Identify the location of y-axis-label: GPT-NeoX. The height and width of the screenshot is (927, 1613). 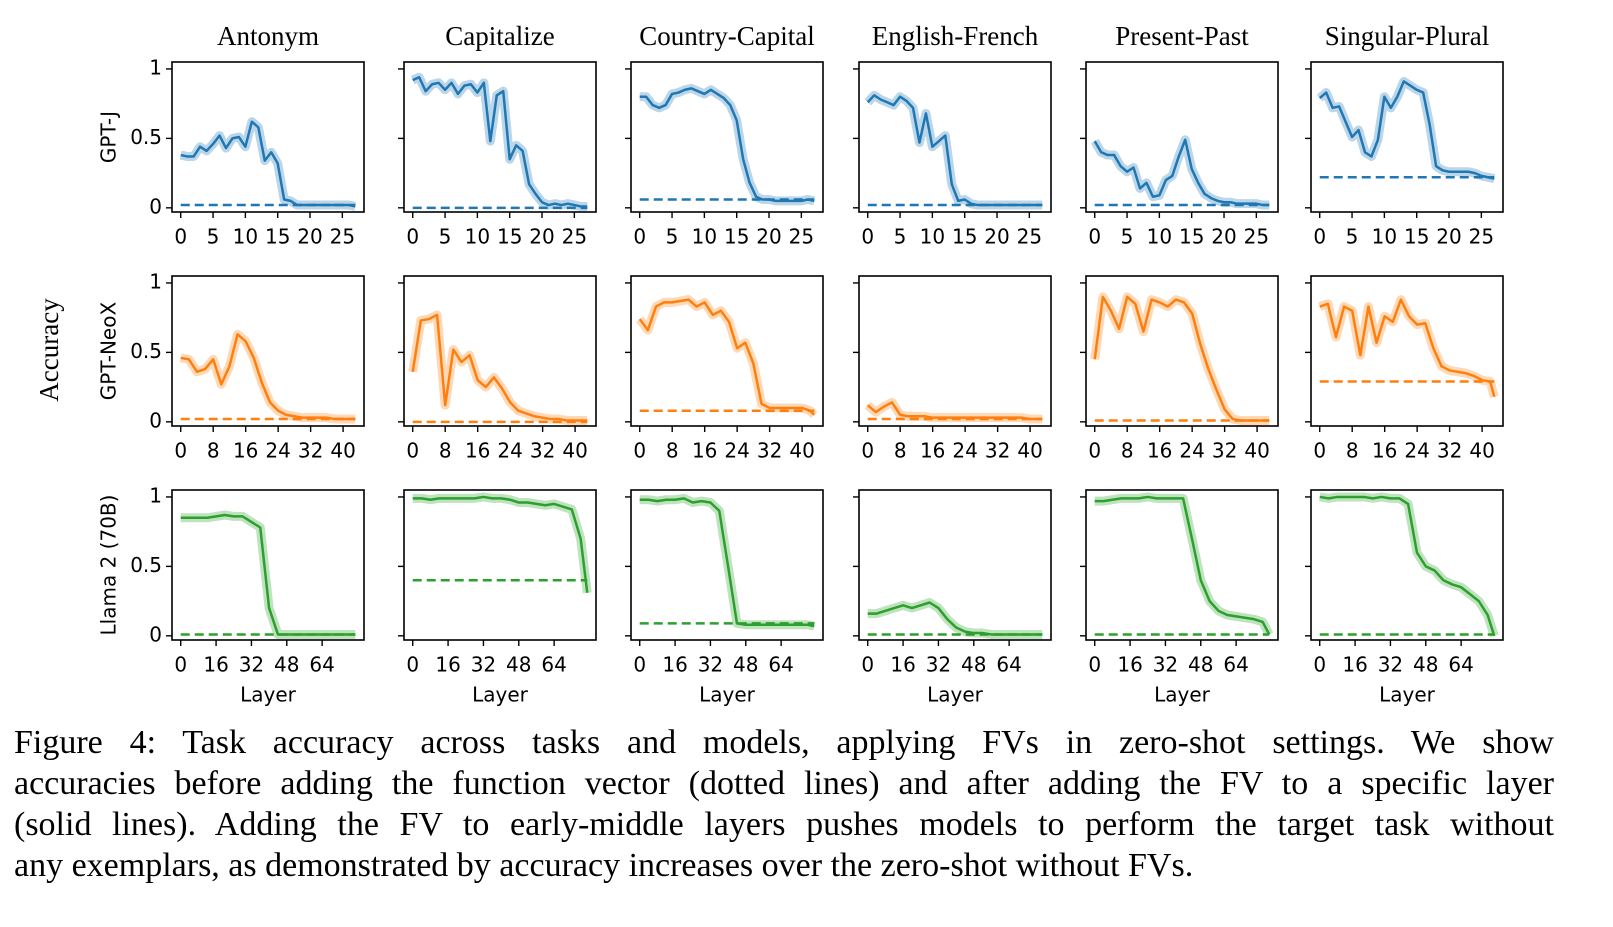
(109, 351).